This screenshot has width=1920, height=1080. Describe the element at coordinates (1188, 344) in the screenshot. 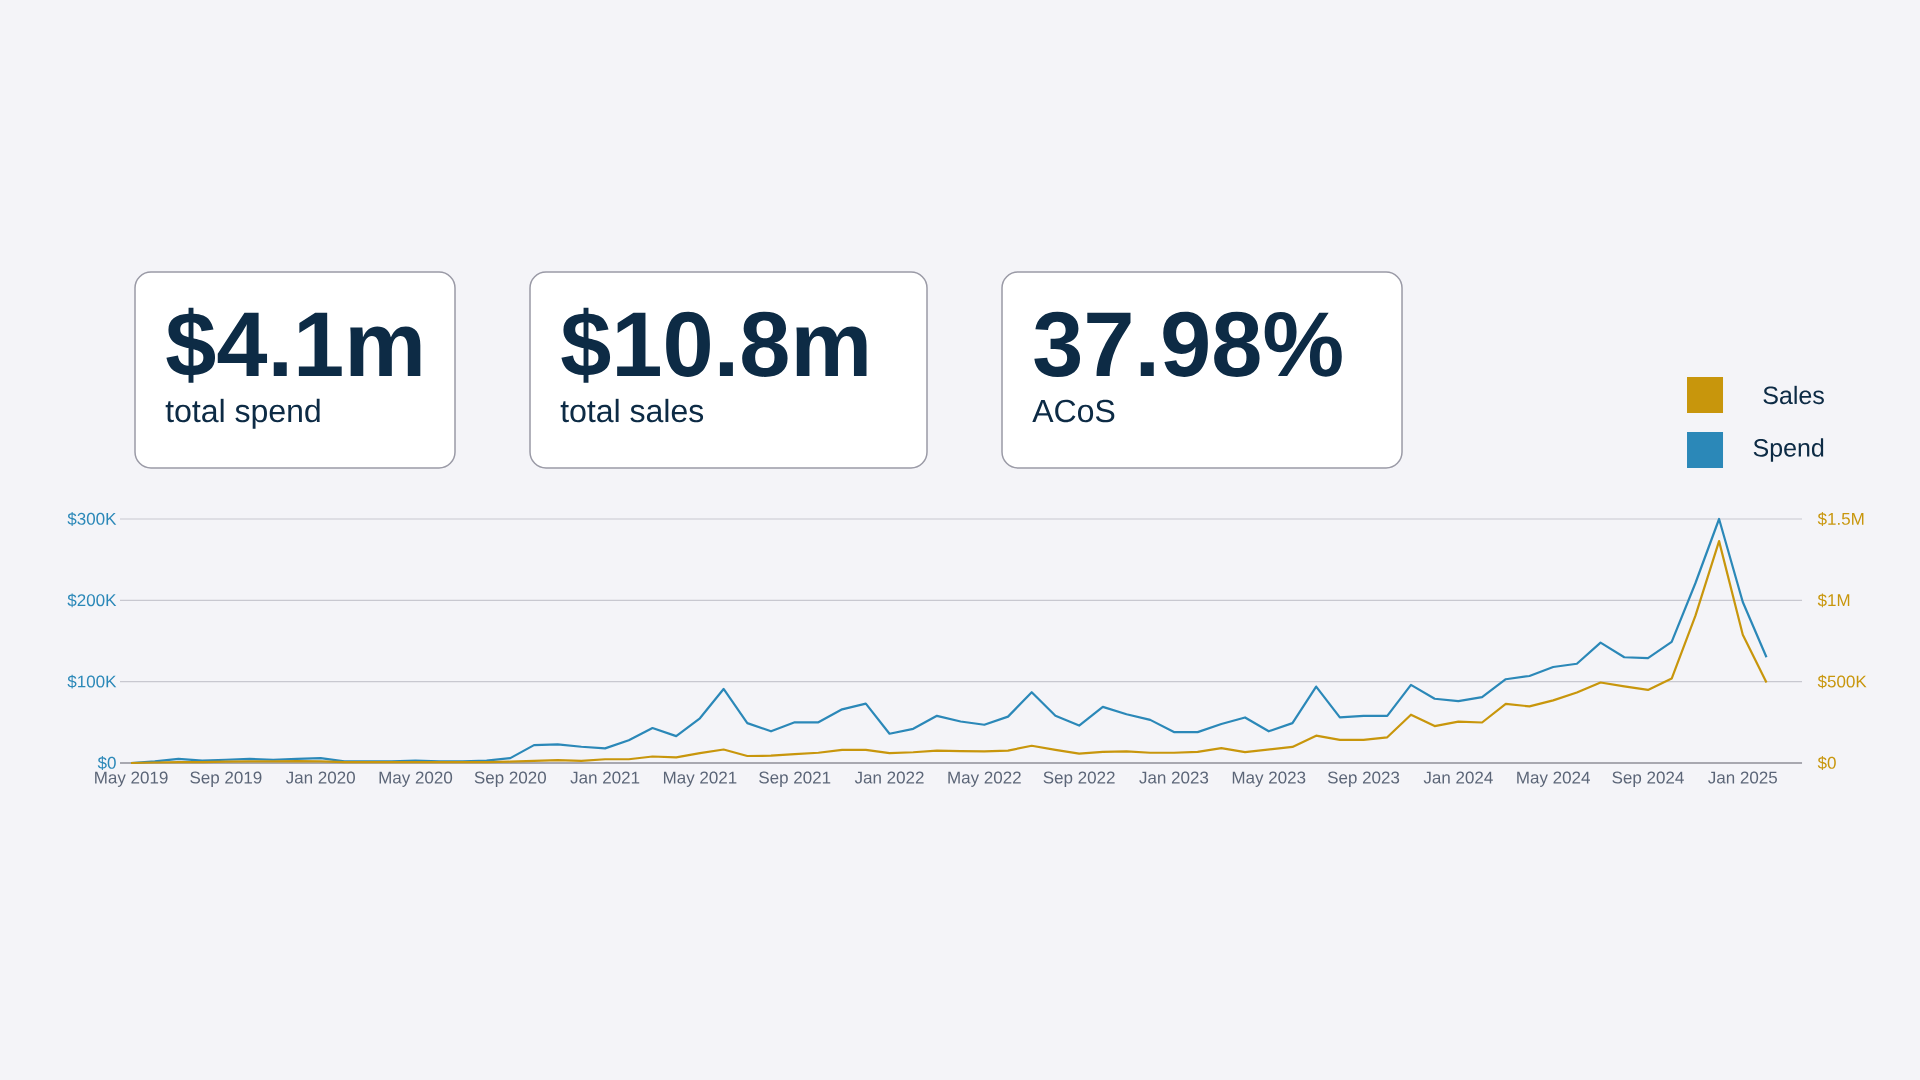

I see `text: 37.98%` at that location.